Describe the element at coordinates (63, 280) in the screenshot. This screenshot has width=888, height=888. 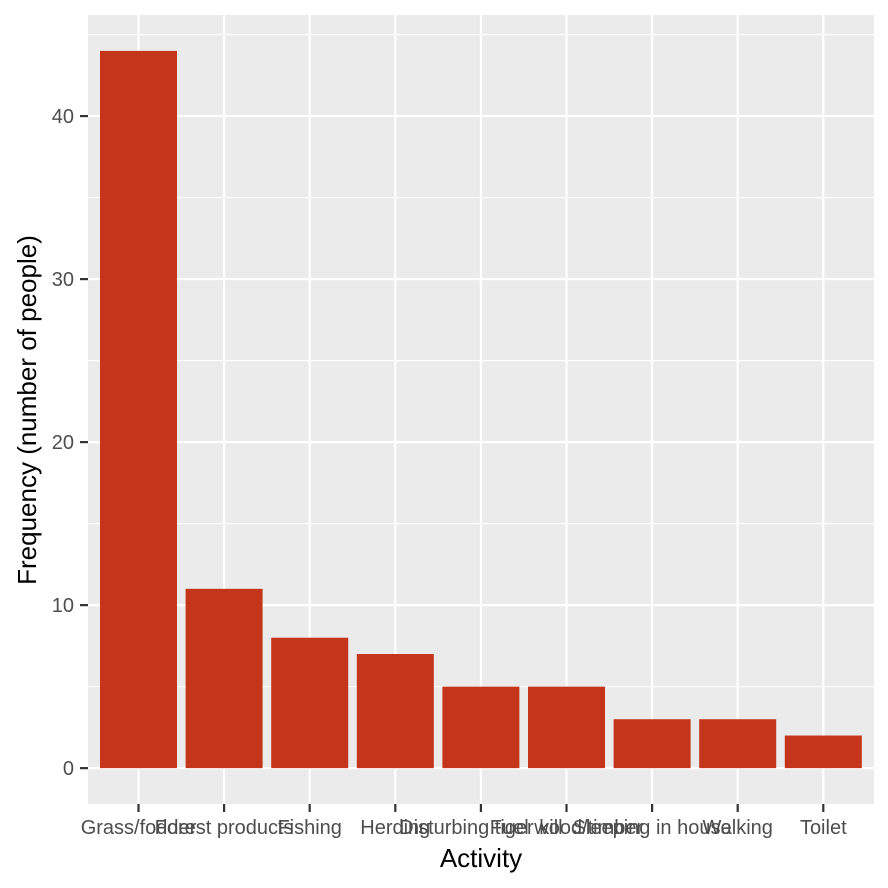
I see `y-tick-label: 30` at that location.